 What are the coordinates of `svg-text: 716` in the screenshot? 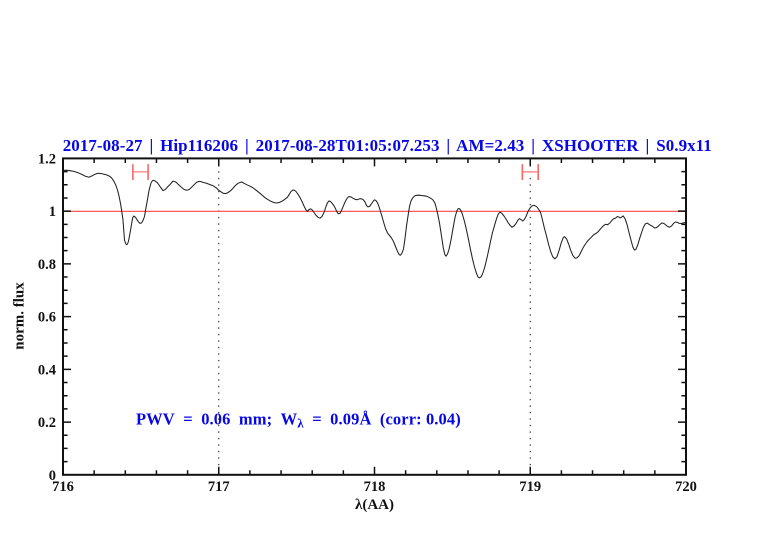 It's located at (63, 487).